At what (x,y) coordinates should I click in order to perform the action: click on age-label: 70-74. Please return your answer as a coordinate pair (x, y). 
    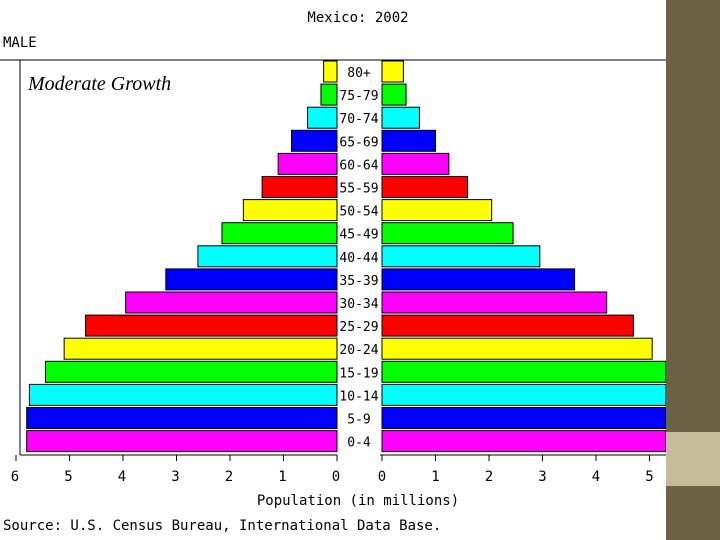
    Looking at the image, I should click on (358, 119).